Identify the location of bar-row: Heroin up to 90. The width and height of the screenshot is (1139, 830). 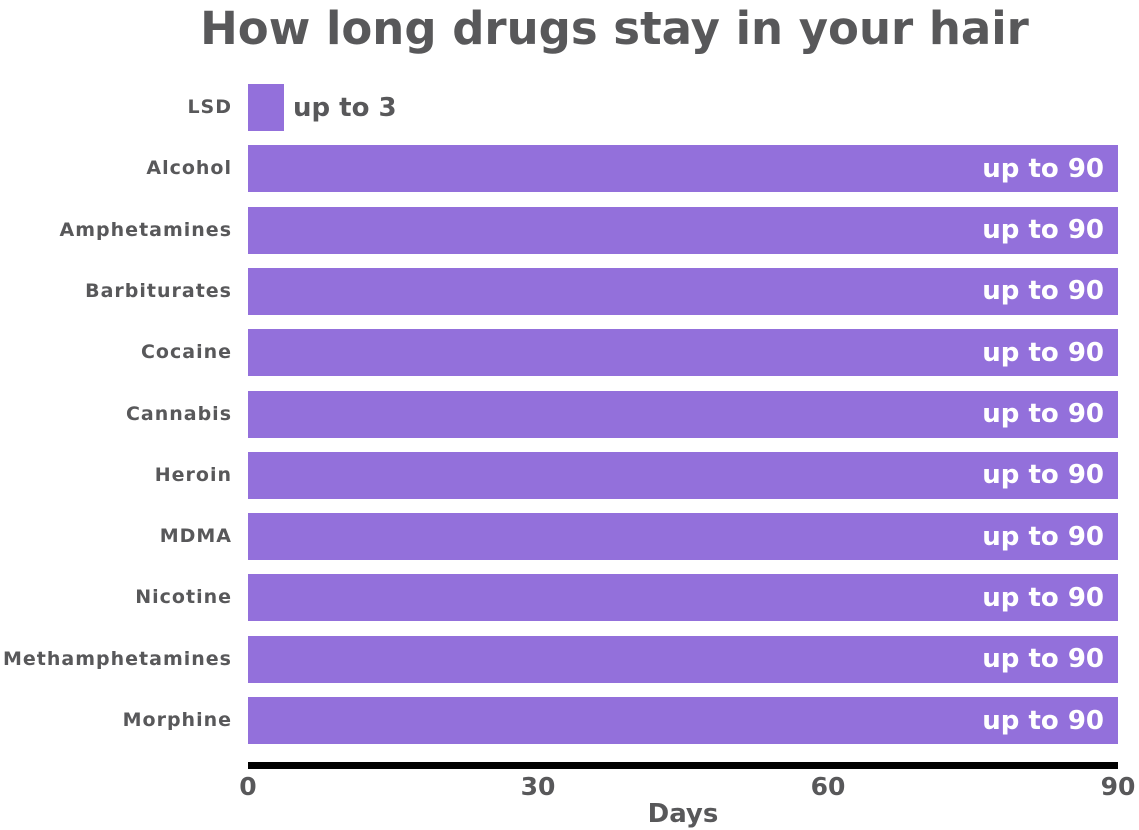
(559, 475).